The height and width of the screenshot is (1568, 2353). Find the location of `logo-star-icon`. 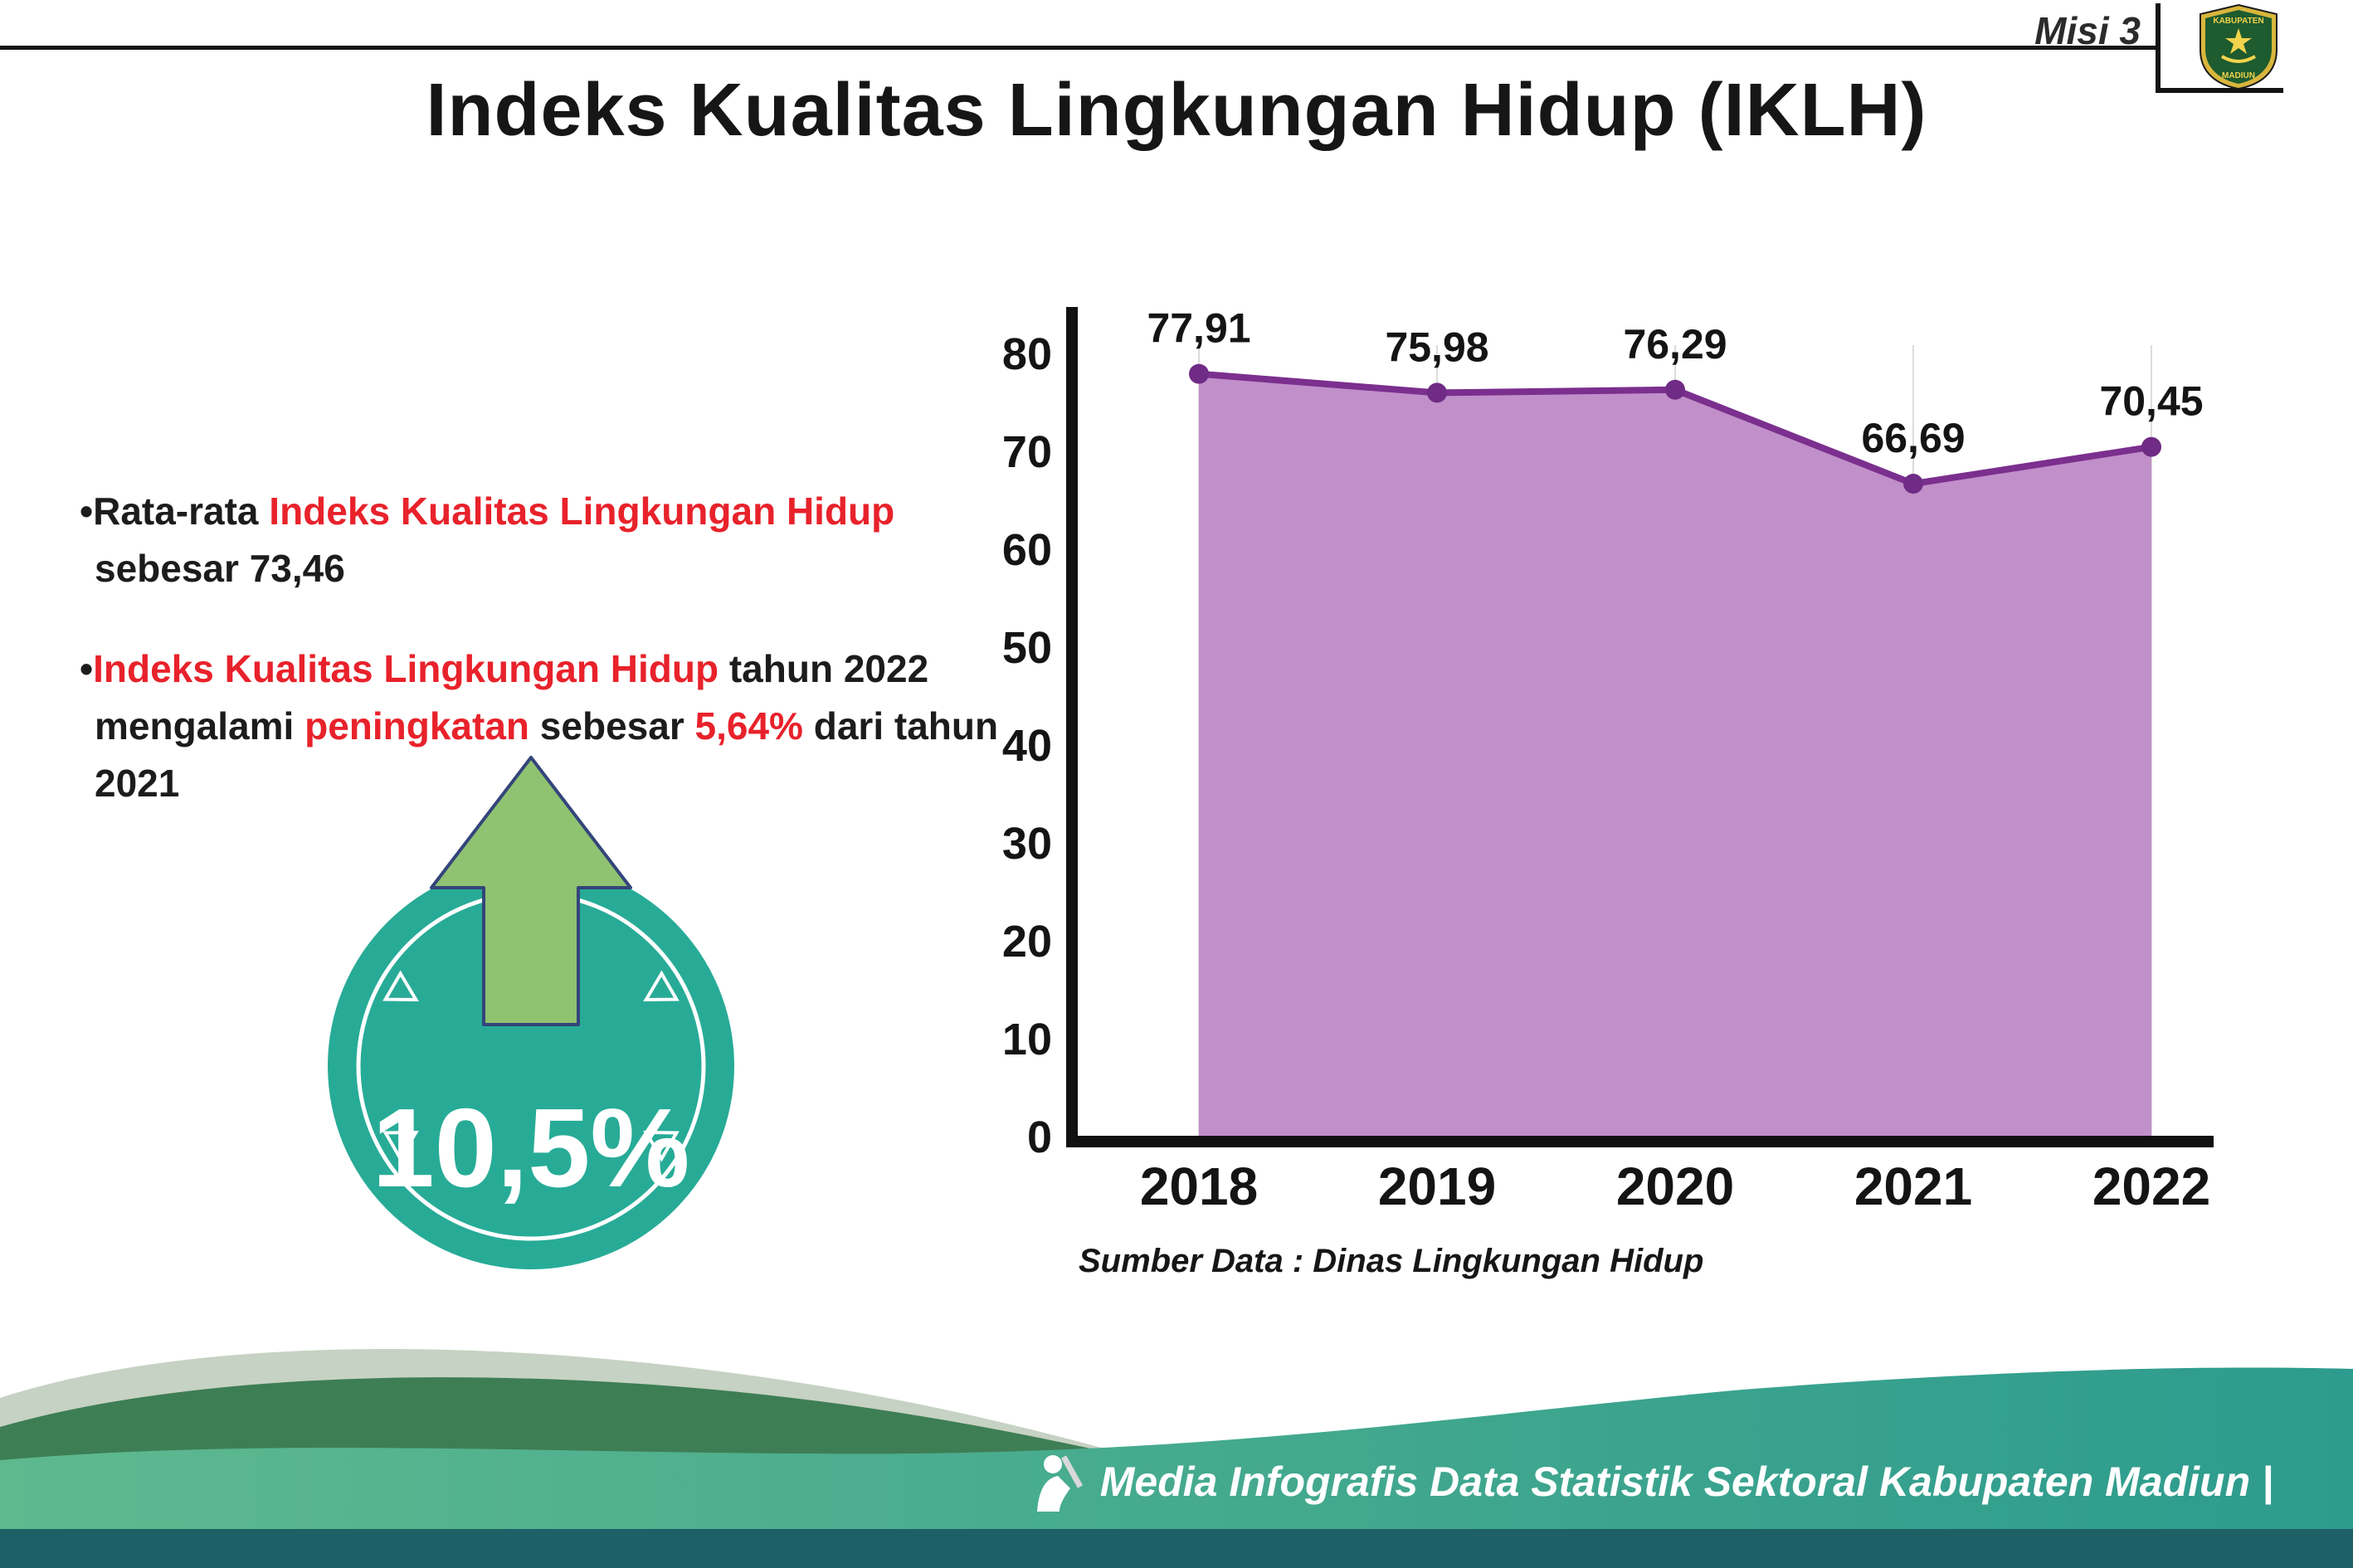

logo-star-icon is located at coordinates (2238, 41).